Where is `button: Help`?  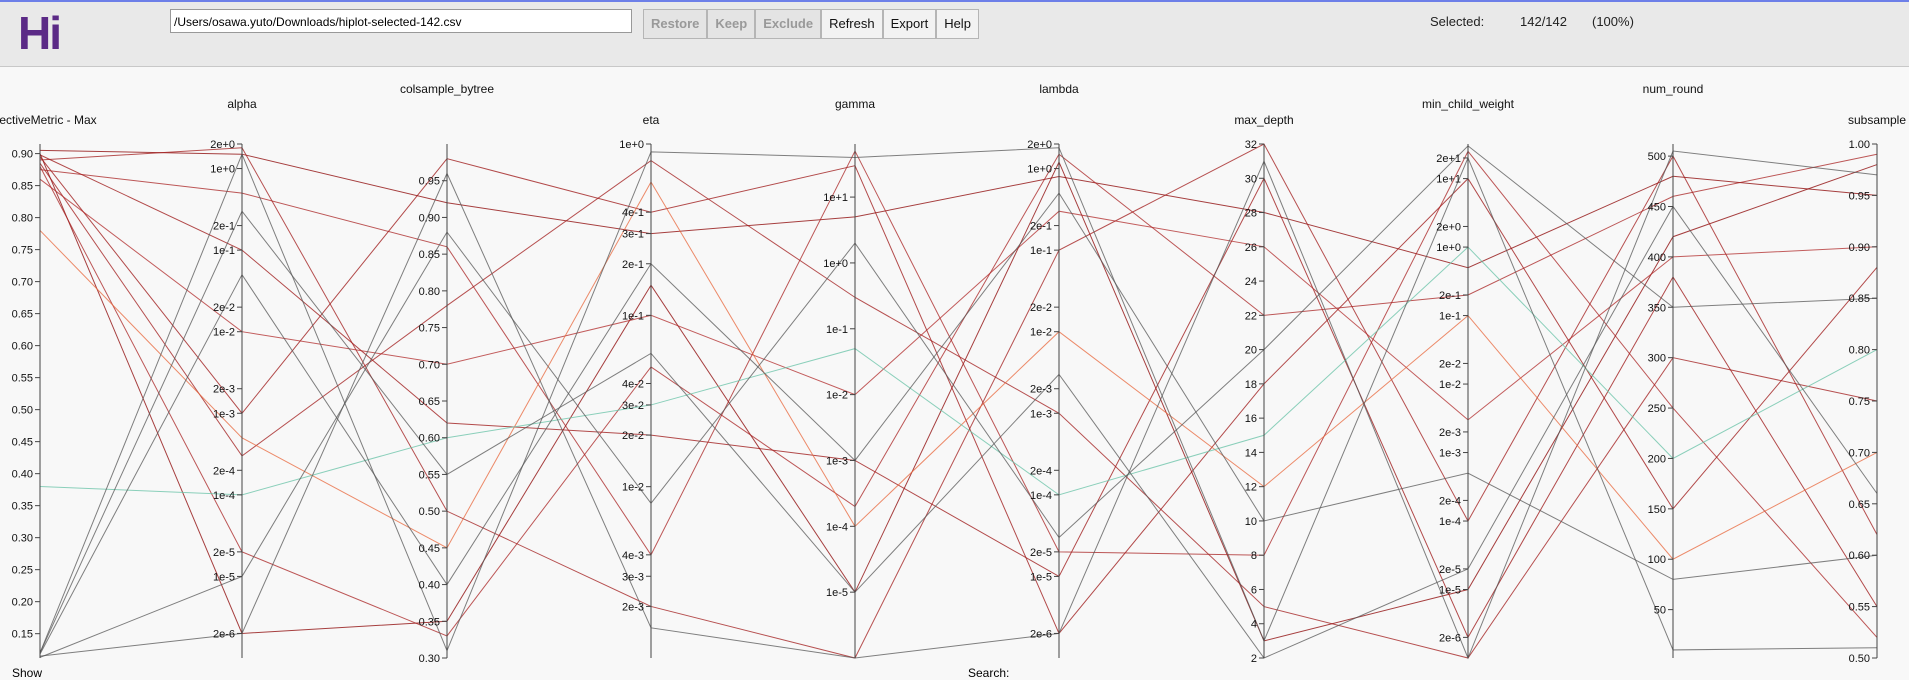 button: Help is located at coordinates (957, 24).